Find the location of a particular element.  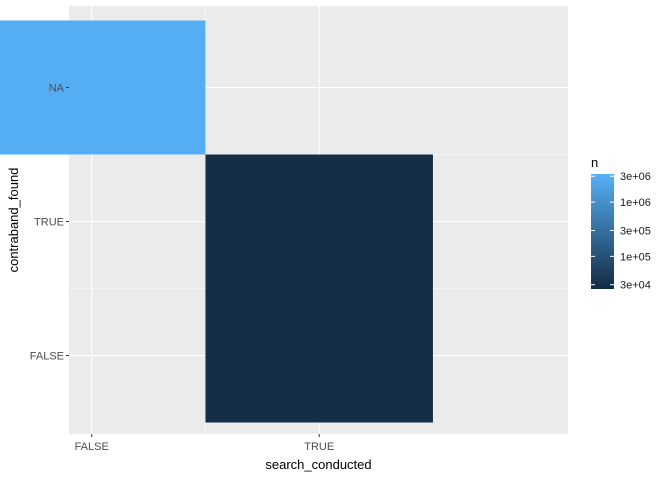

x-axis-title: search_conducted is located at coordinates (318, 464).